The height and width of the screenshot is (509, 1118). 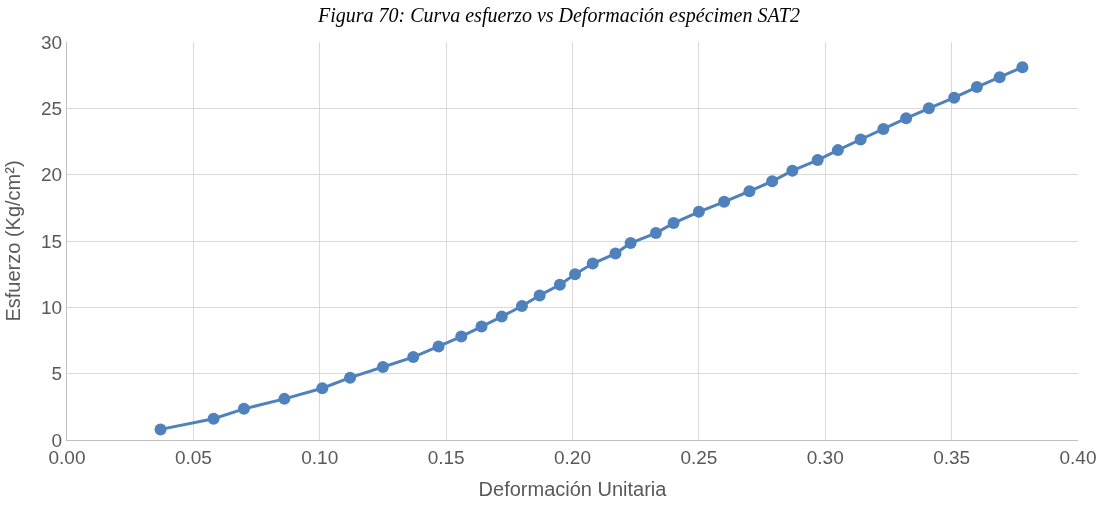 What do you see at coordinates (952, 457) in the screenshot?
I see `x-tick-label: 0.35` at bounding box center [952, 457].